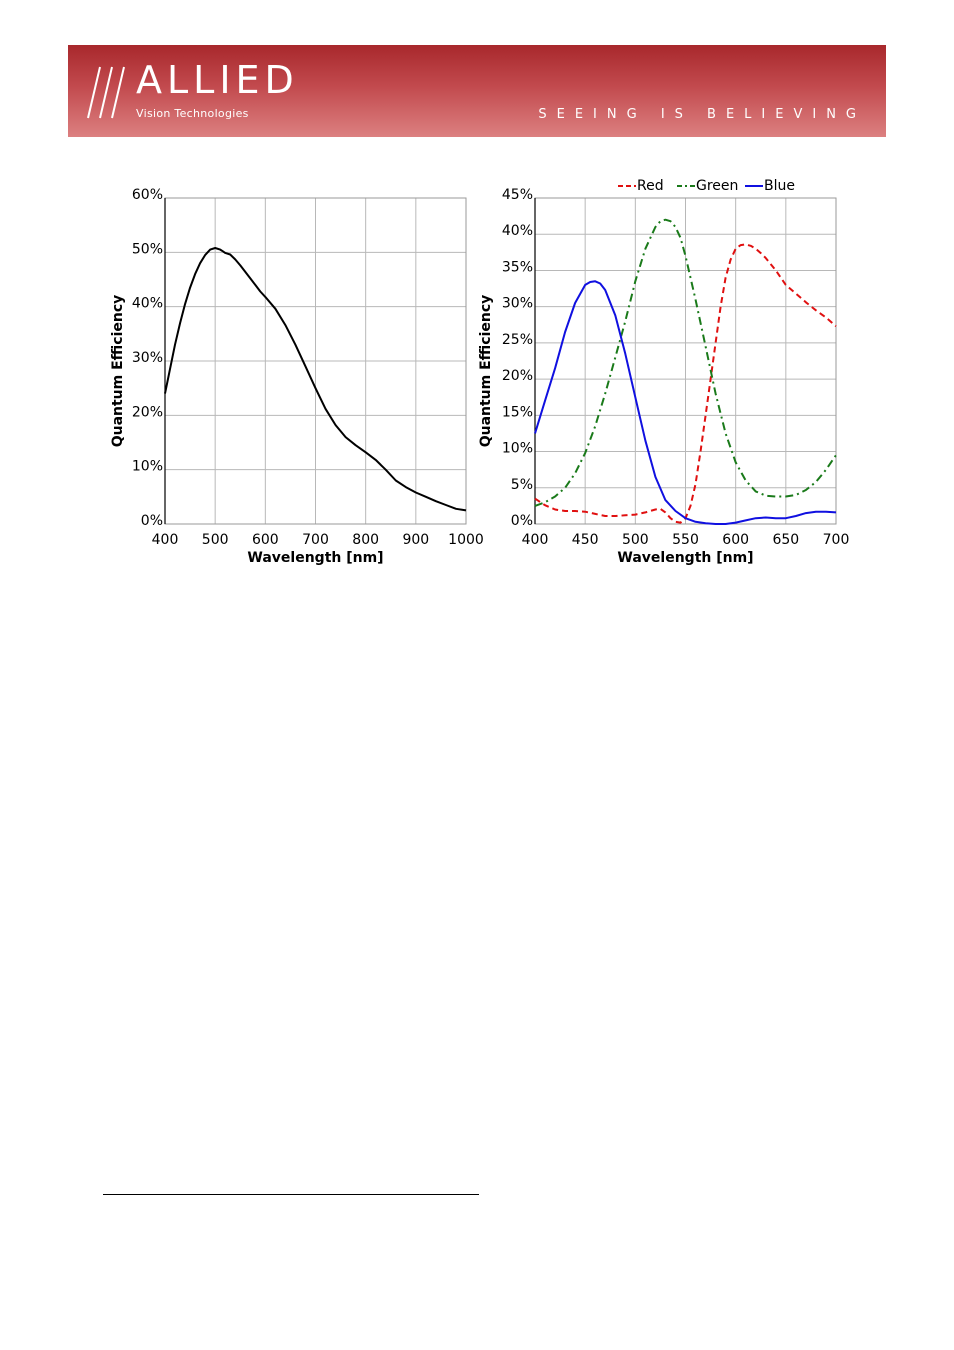  Describe the element at coordinates (779, 186) in the screenshot. I see `legend-label-blue: Blue` at that location.